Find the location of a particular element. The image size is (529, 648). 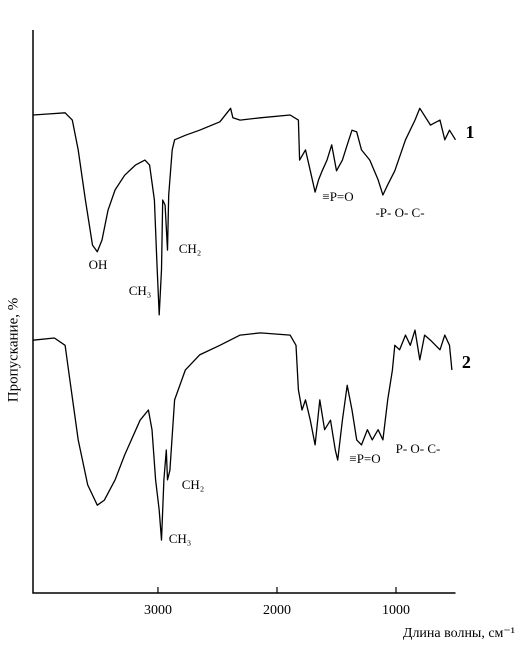

annotation: OH is located at coordinates (98, 264).